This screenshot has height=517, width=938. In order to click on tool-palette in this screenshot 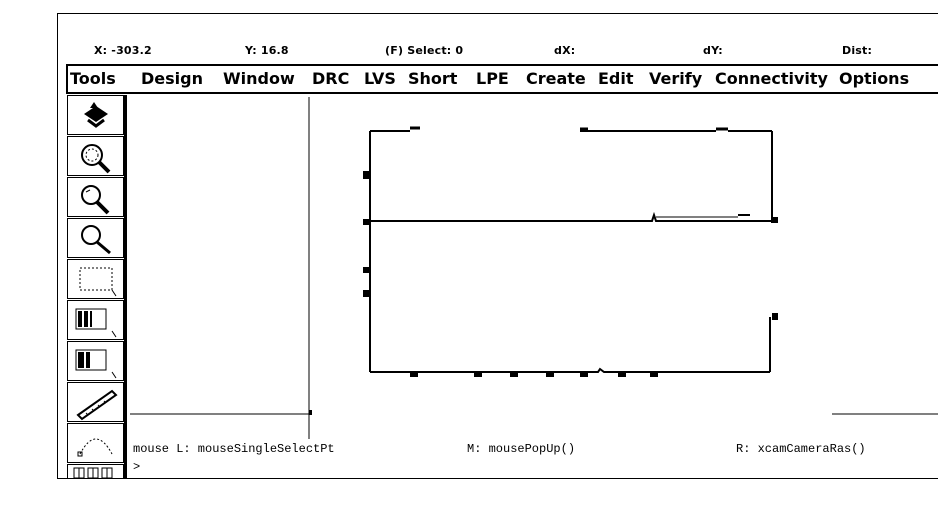, I will do `click(97, 287)`.